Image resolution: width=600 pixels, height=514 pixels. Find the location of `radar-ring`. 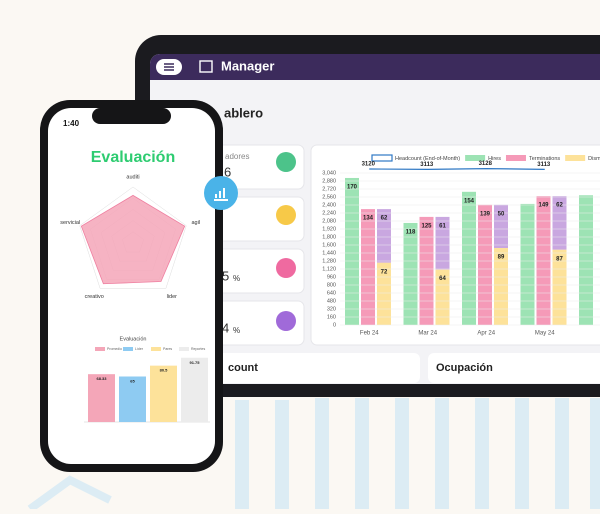

radar-ring is located at coordinates (133, 237).